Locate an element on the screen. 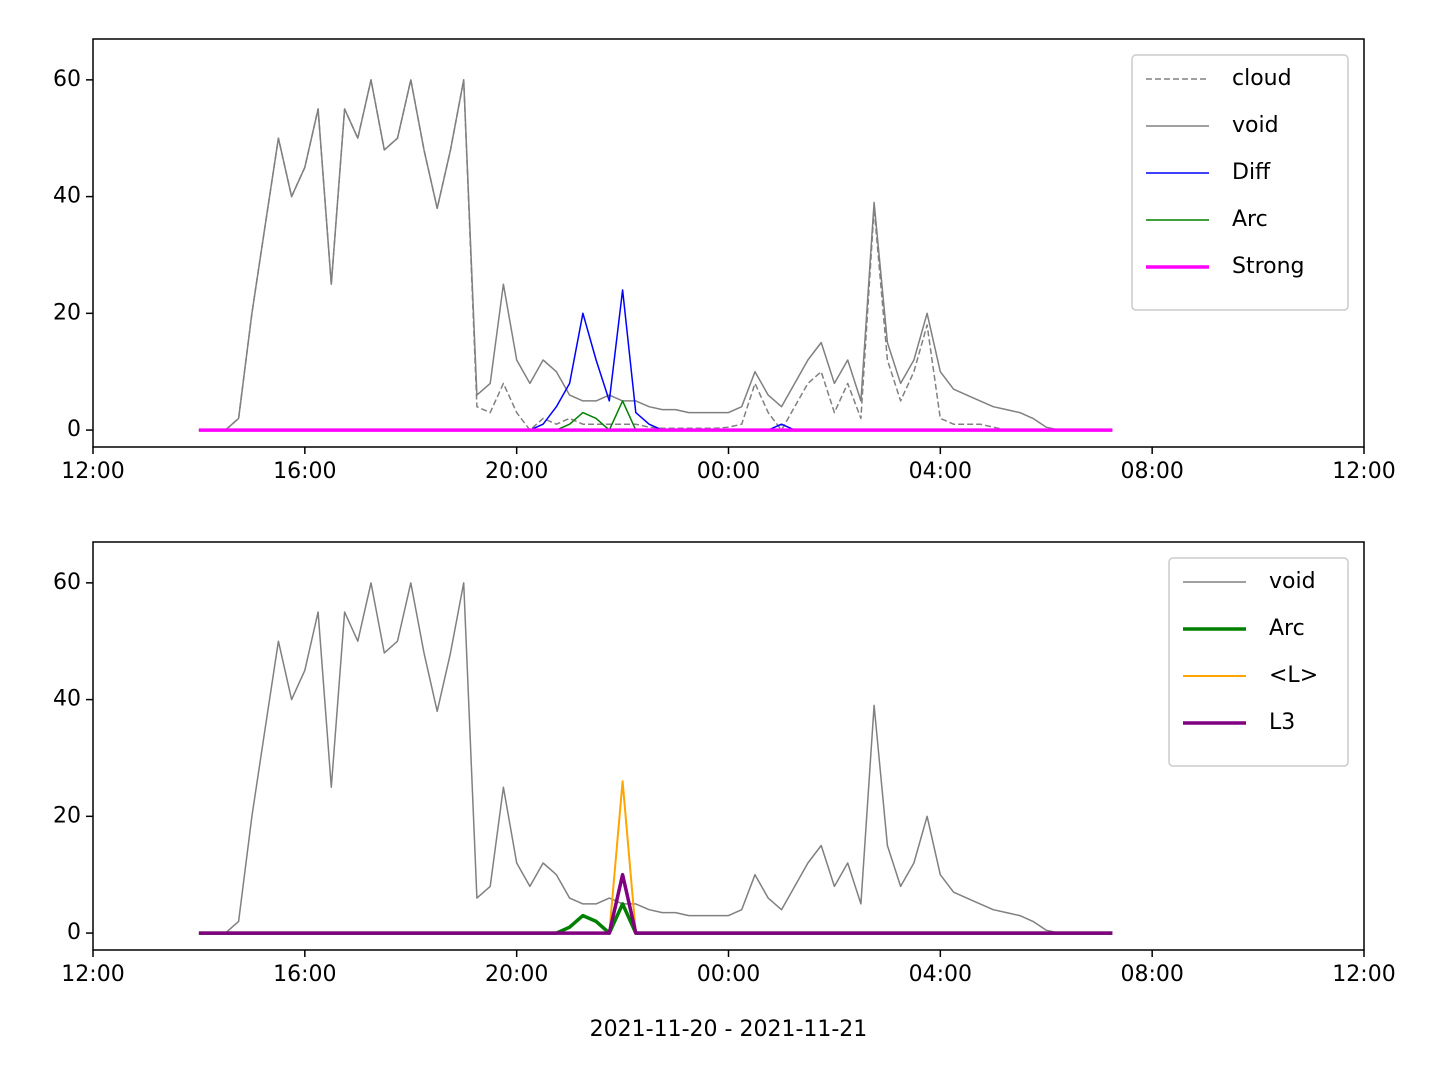 The height and width of the screenshot is (1080, 1440). legend: cloud void Diff Arc Strong is located at coordinates (1240, 182).